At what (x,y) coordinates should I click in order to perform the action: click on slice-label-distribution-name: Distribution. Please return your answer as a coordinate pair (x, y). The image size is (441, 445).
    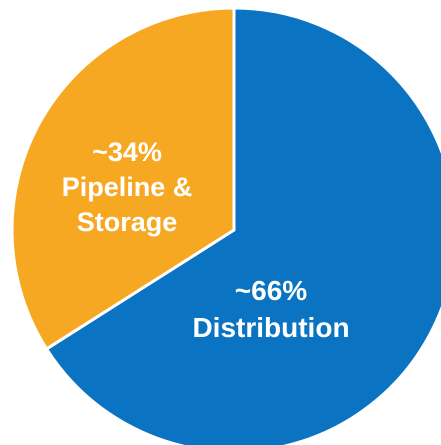
    Looking at the image, I should click on (270, 327).